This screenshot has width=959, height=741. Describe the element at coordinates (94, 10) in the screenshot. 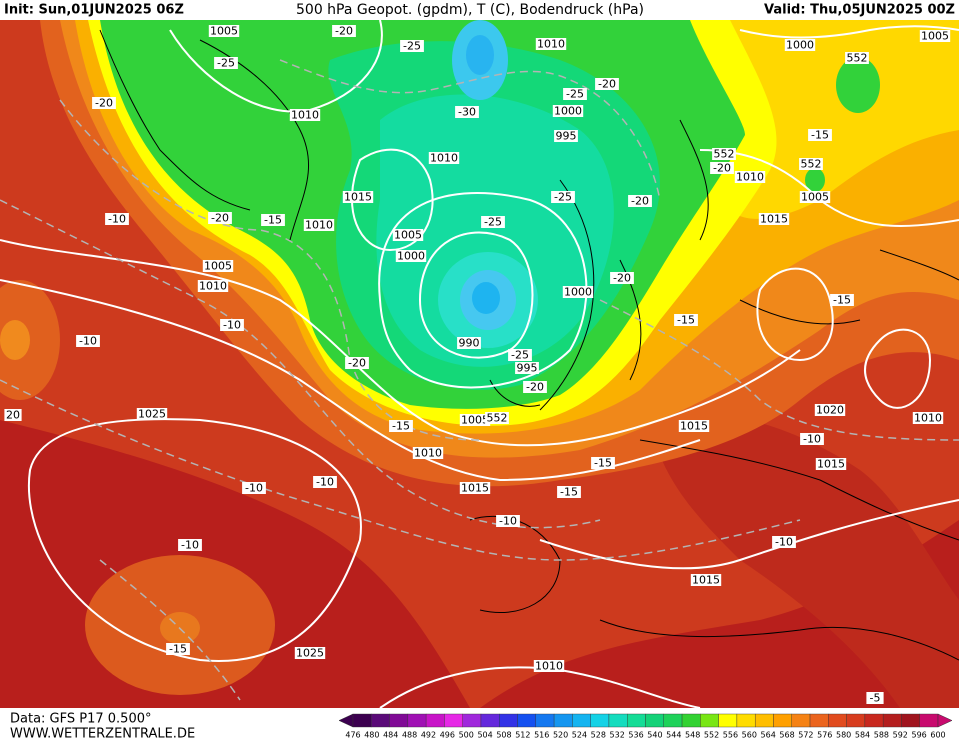

I see `init-text: Init: Sun,01JUN2025 06Z` at that location.